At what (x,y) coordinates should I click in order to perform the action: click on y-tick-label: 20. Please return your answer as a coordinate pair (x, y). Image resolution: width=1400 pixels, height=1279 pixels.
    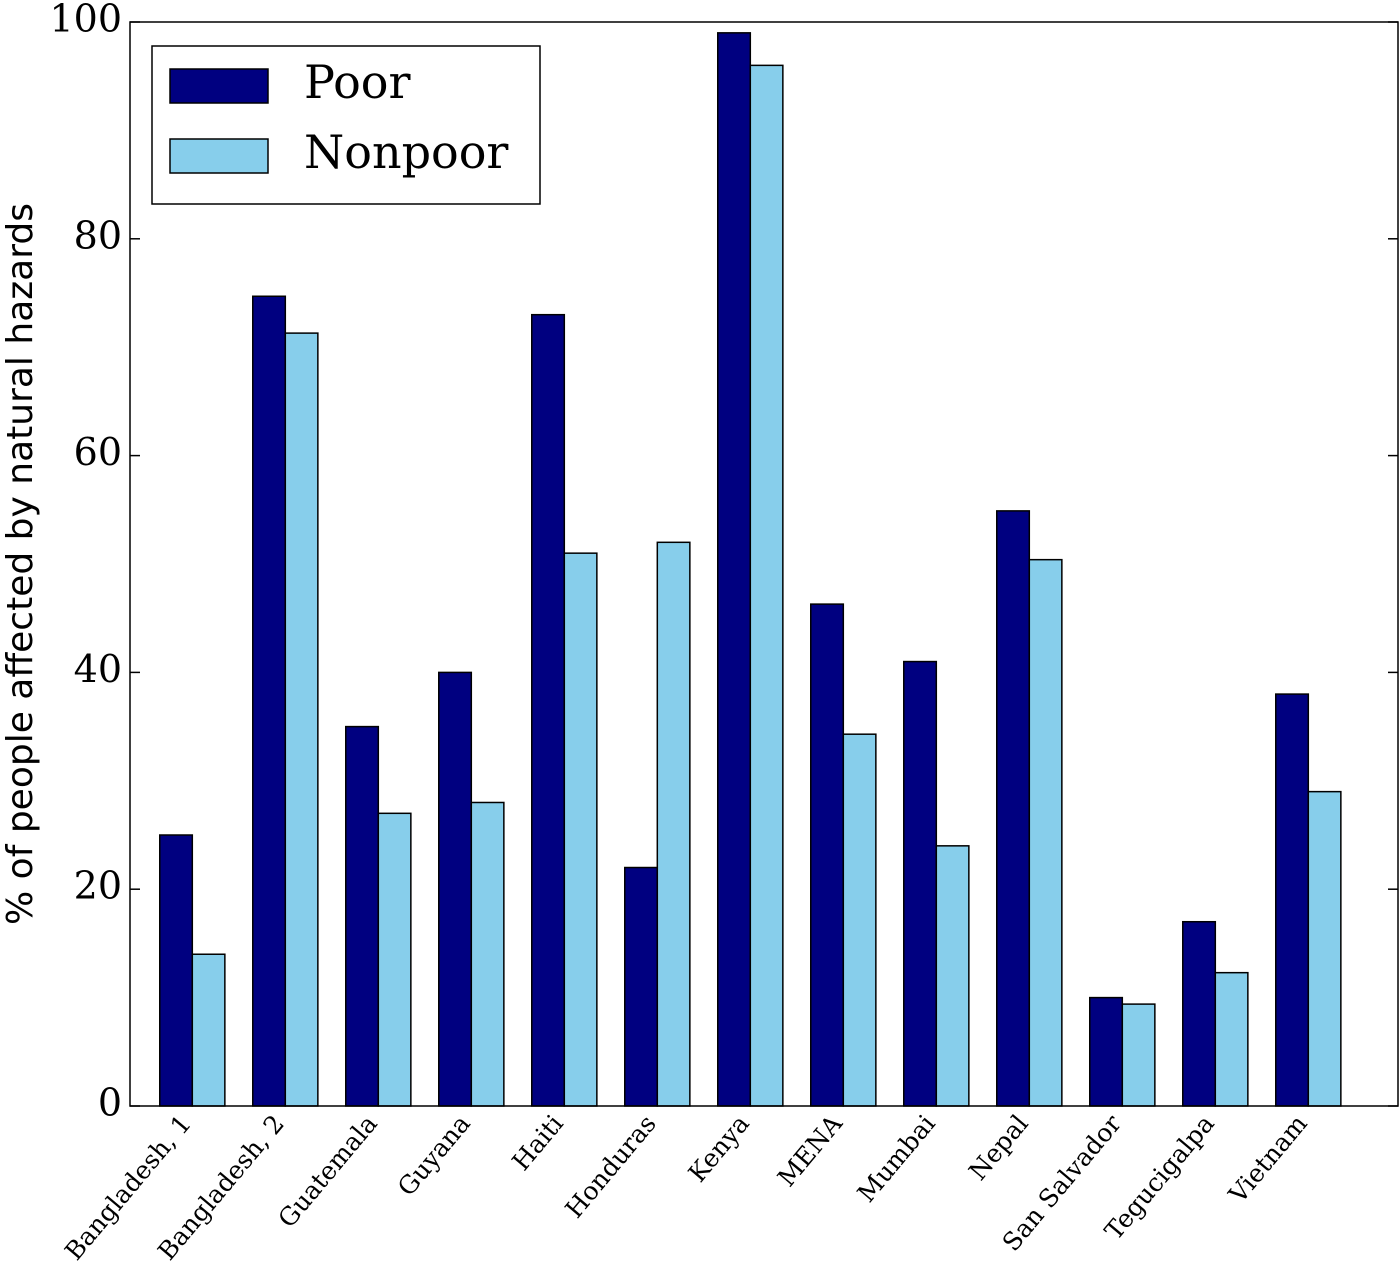
    Looking at the image, I should click on (98, 886).